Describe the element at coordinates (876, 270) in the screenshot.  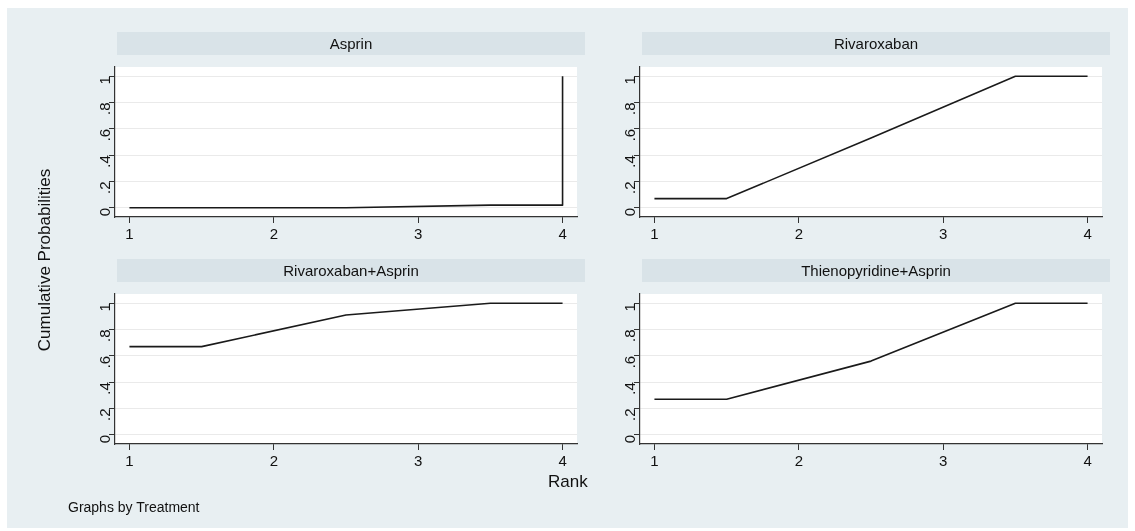
I see `chart-title: Thienopyridine+Asprin` at that location.